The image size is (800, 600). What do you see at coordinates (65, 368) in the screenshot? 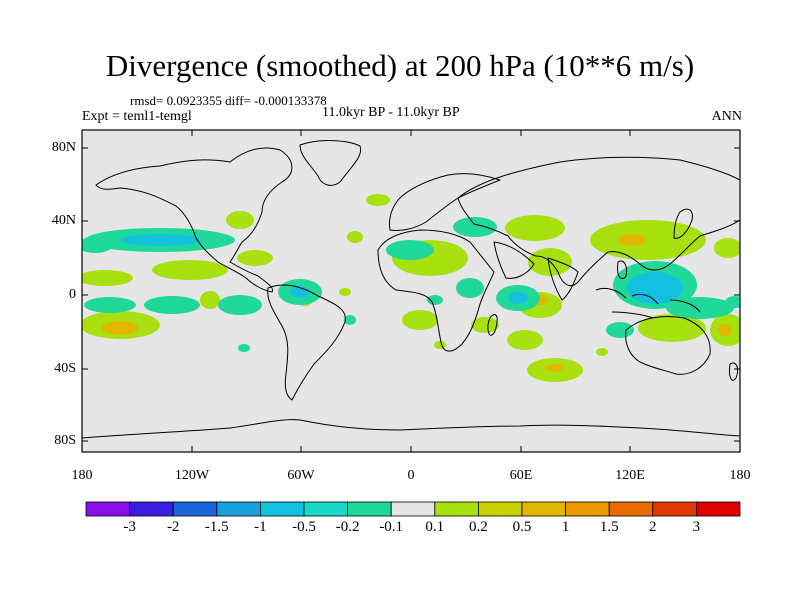
I see `lat-tick-40s: 40S` at bounding box center [65, 368].